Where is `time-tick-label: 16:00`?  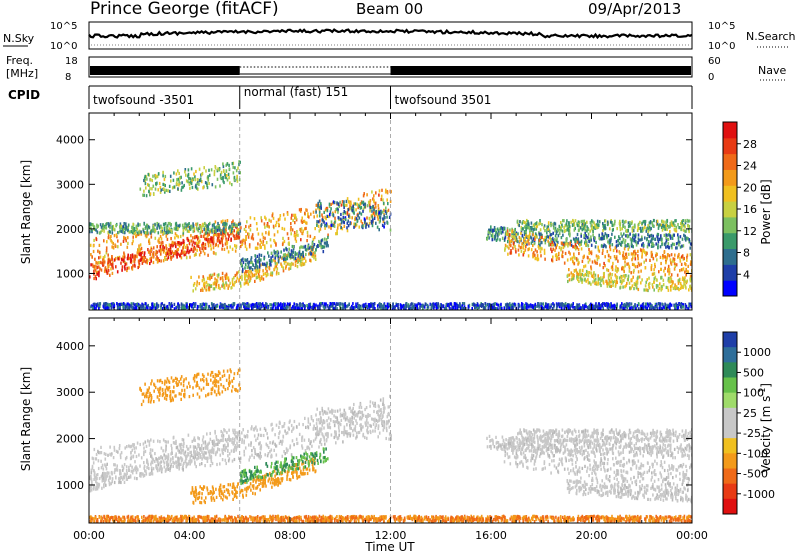
time-tick-label: 16:00 is located at coordinates (491, 535).